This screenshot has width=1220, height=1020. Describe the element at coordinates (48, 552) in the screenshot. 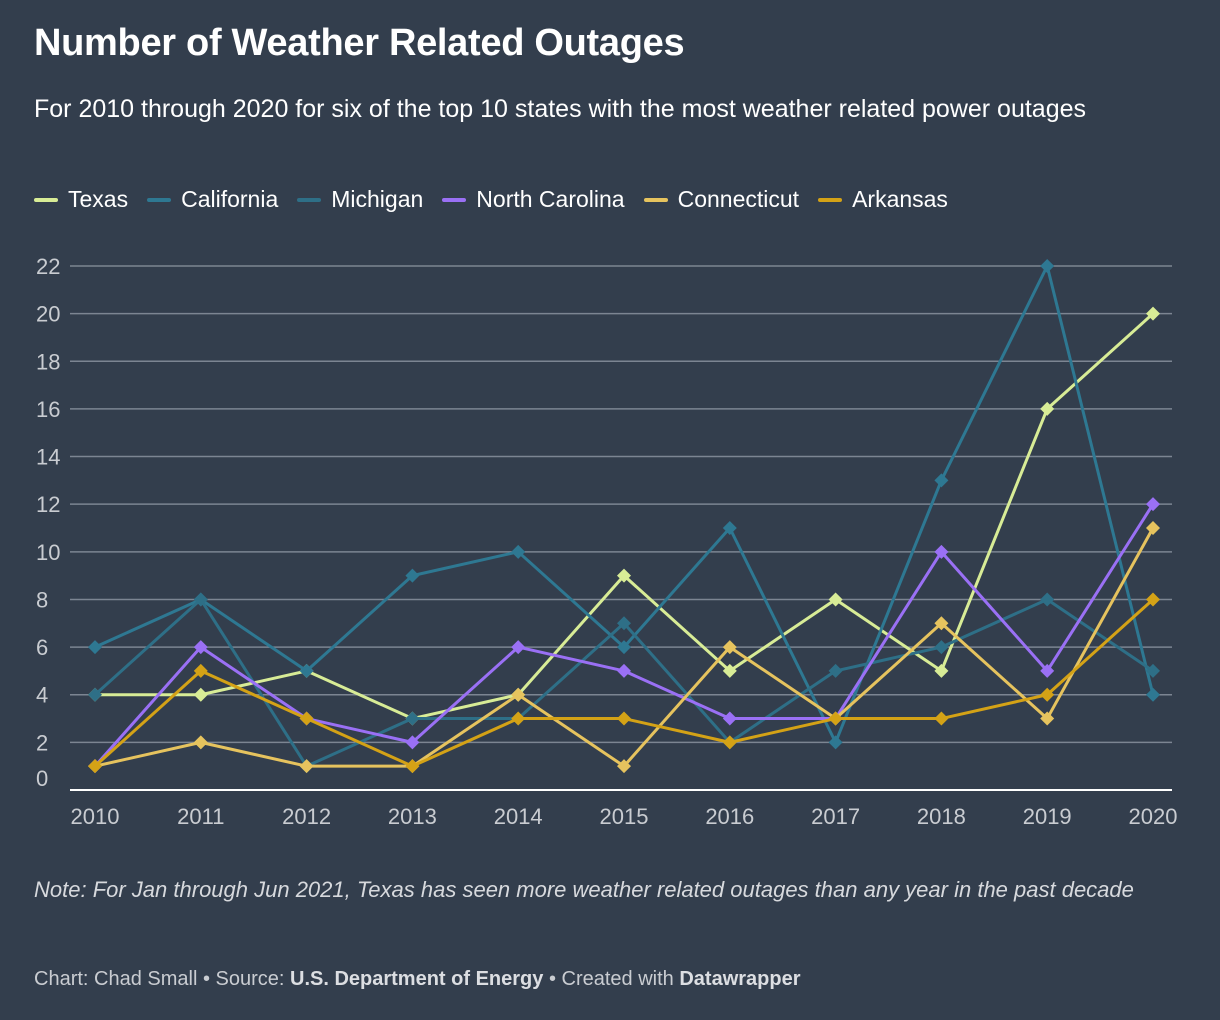

I see `y-tick-label: 10` at that location.